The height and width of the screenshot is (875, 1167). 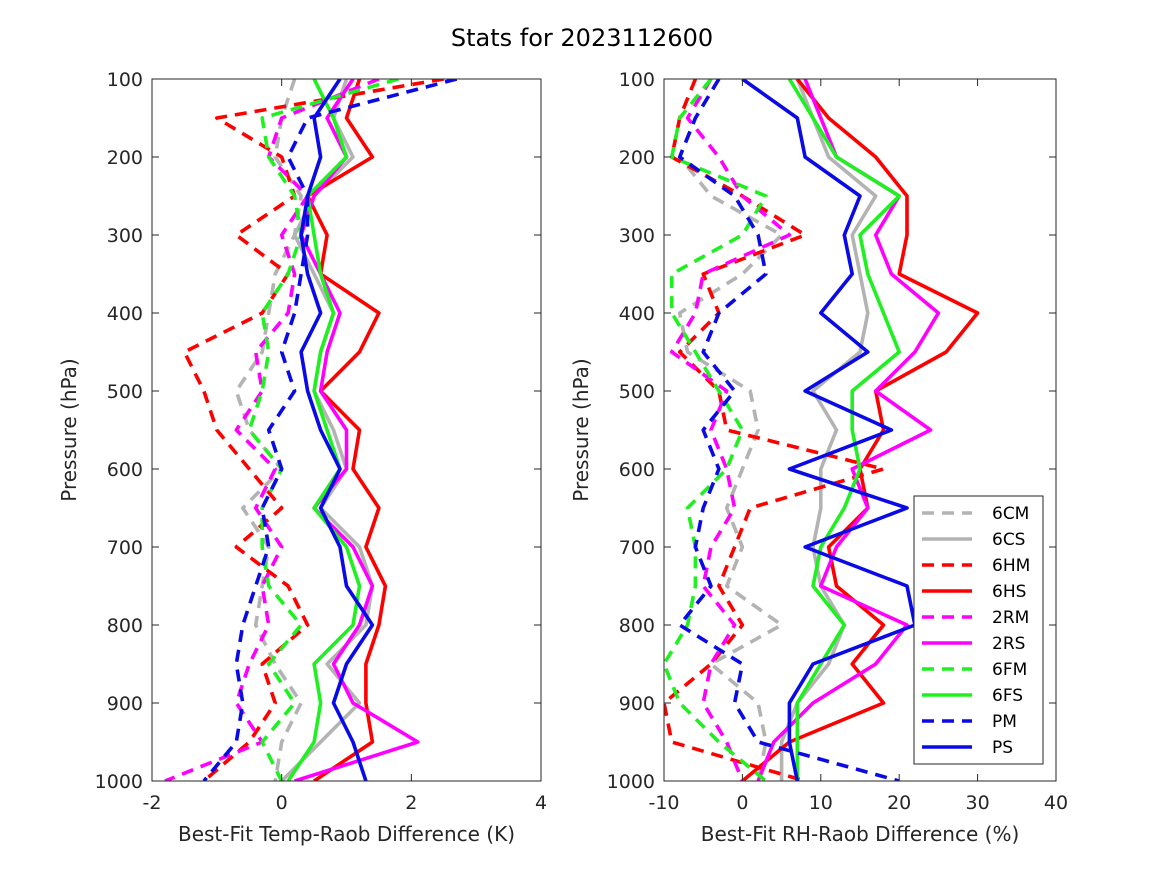 I want to click on x-tick-label: 4, so click(x=541, y=803).